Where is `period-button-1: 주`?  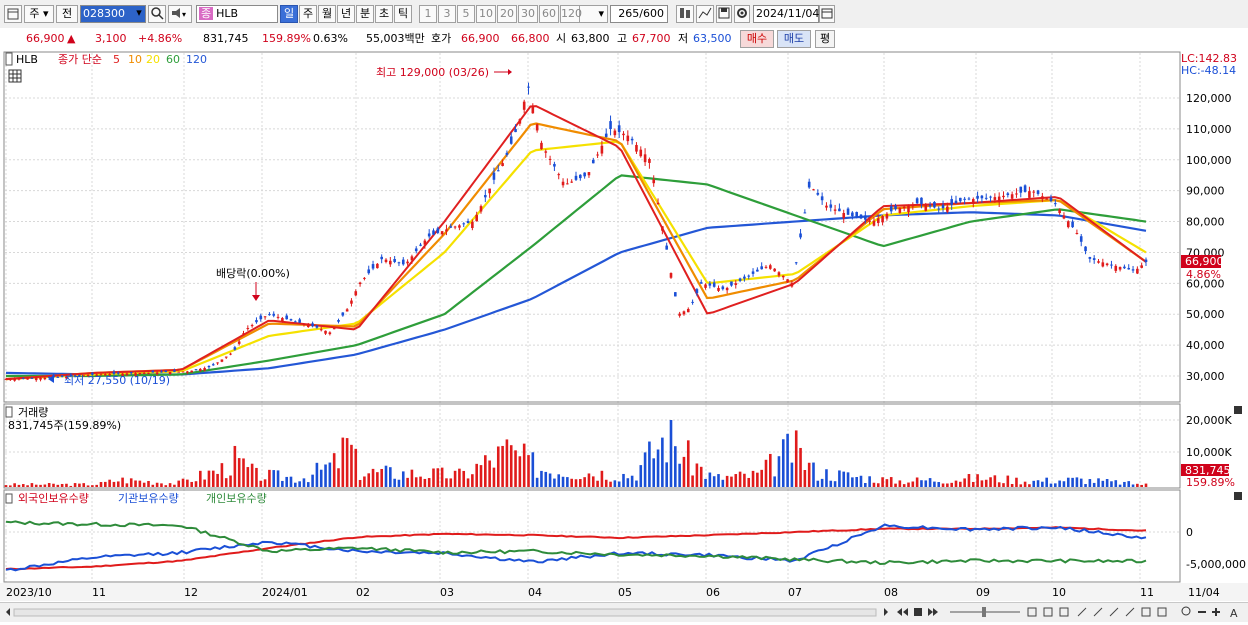 period-button-1: 주 is located at coordinates (308, 14).